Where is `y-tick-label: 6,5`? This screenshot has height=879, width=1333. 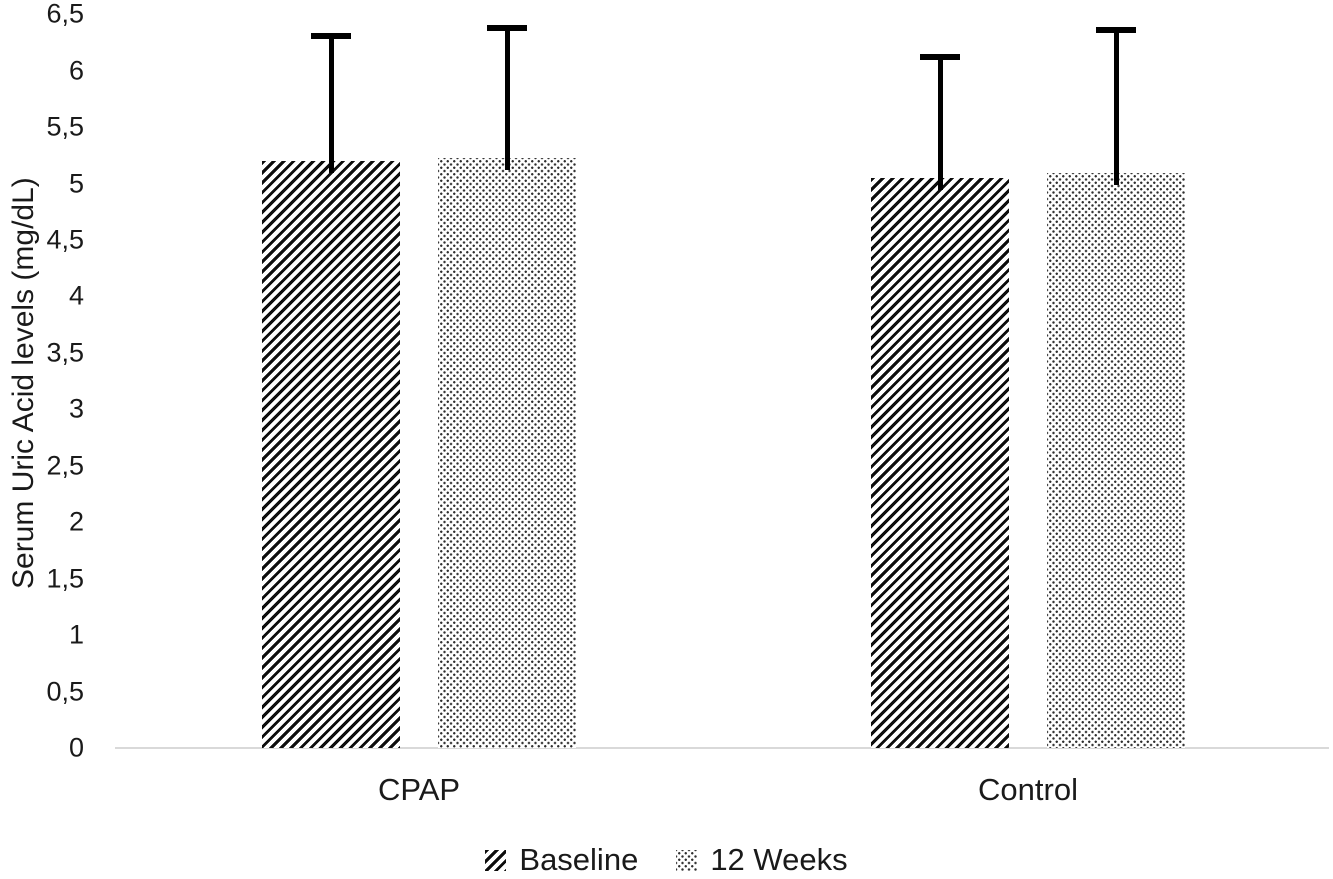 y-tick-label: 6,5 is located at coordinates (65, 14).